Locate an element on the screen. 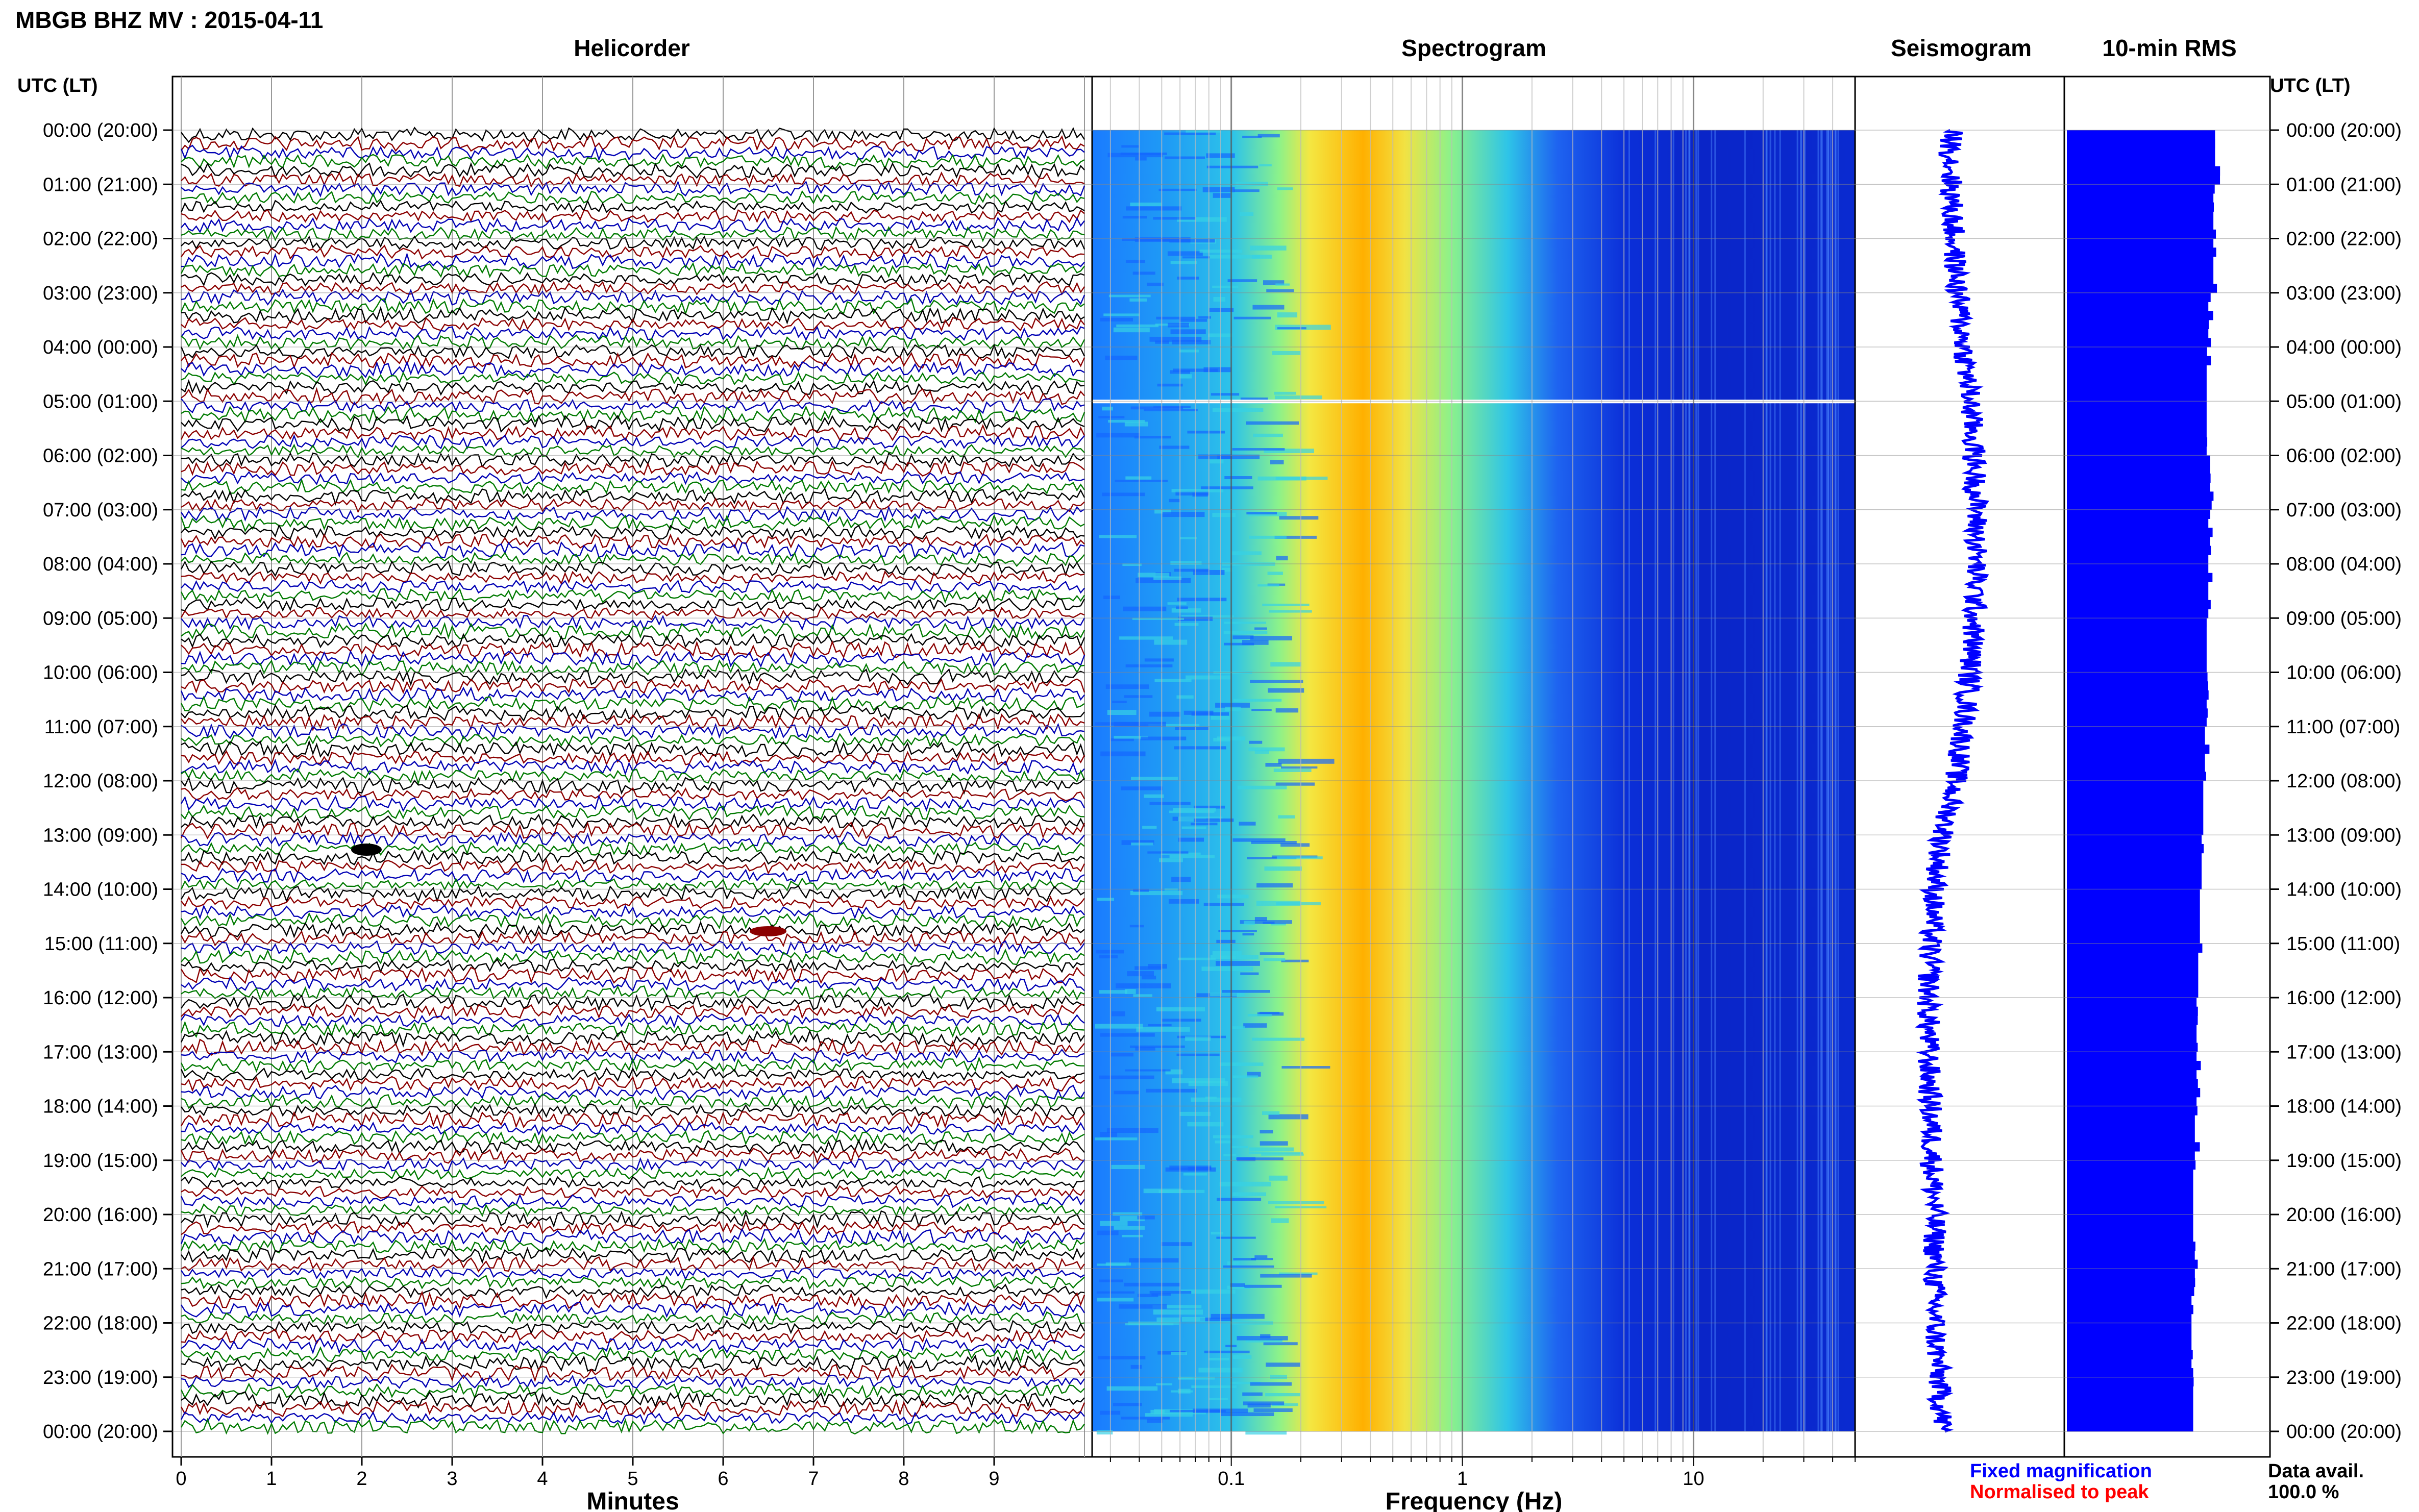 Image resolution: width=2419 pixels, height=1512 pixels. helicorder-xtick-label: 5 is located at coordinates (632, 1479).